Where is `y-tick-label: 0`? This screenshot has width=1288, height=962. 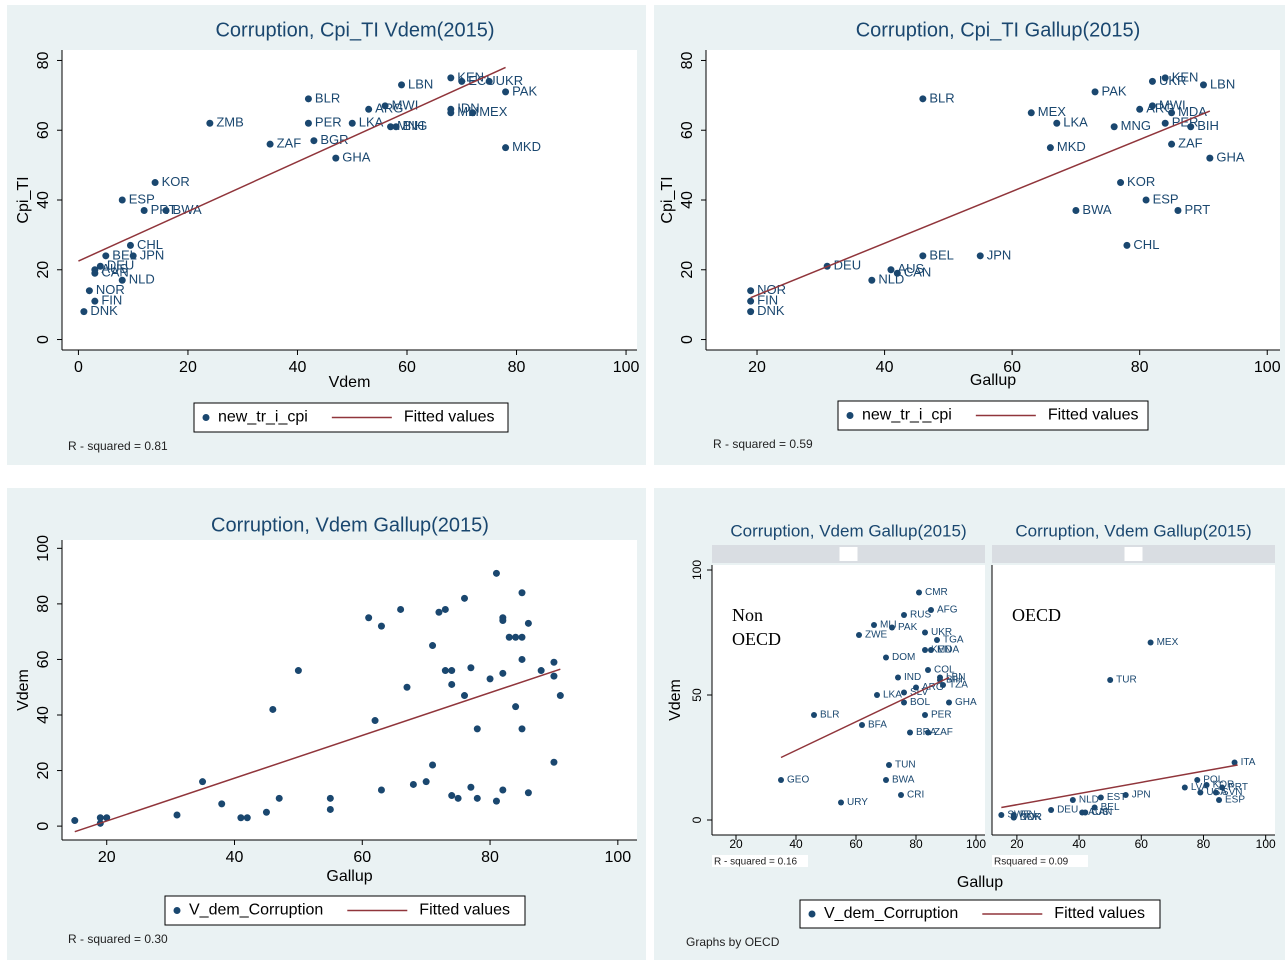
y-tick-label: 0 is located at coordinates (697, 819).